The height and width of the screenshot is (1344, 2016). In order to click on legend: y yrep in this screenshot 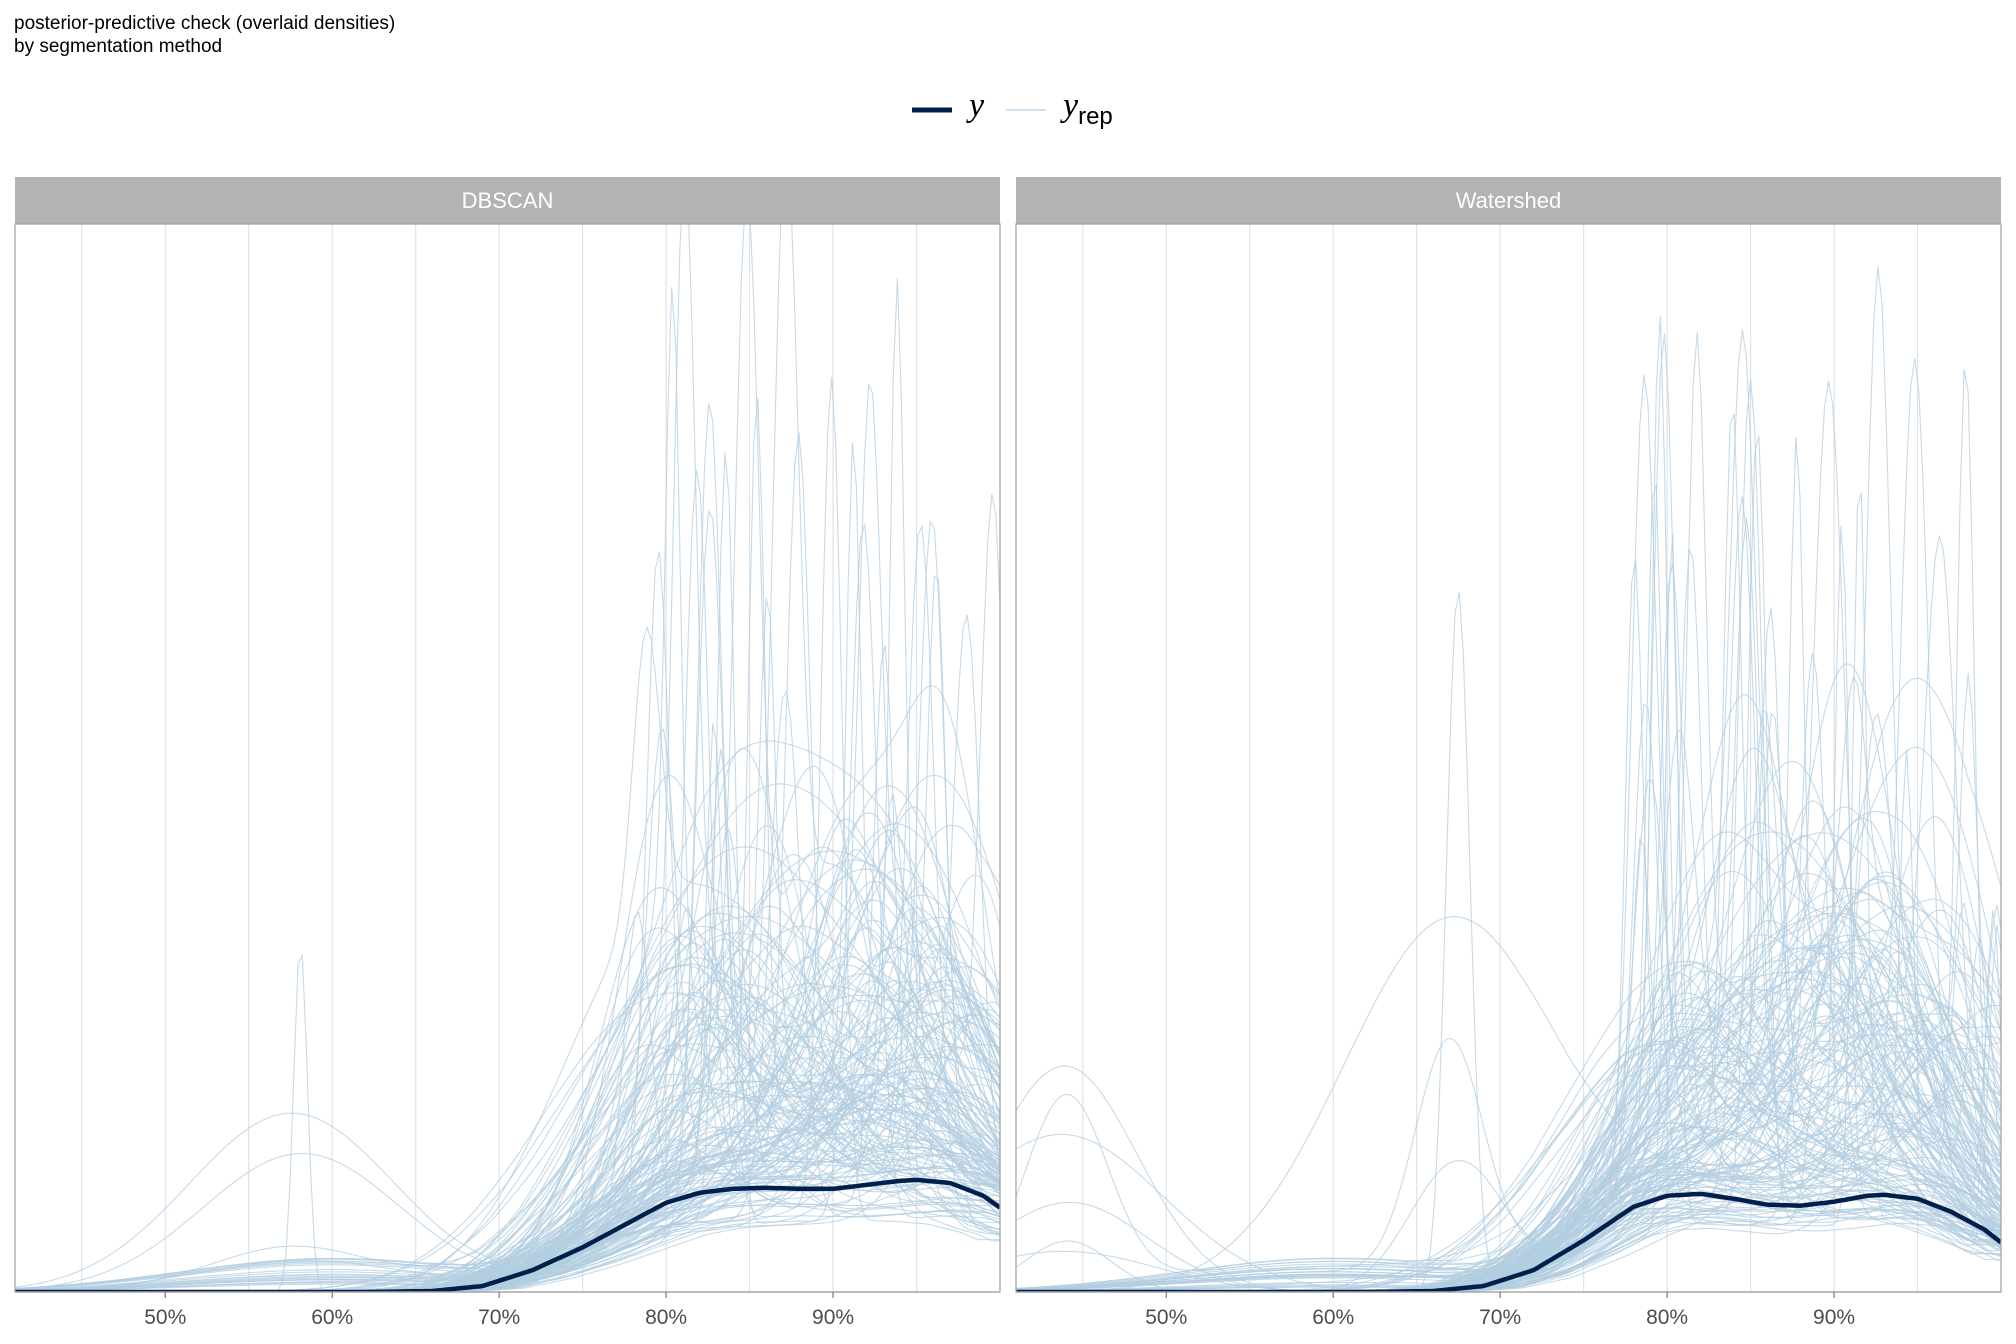, I will do `click(1012, 108)`.